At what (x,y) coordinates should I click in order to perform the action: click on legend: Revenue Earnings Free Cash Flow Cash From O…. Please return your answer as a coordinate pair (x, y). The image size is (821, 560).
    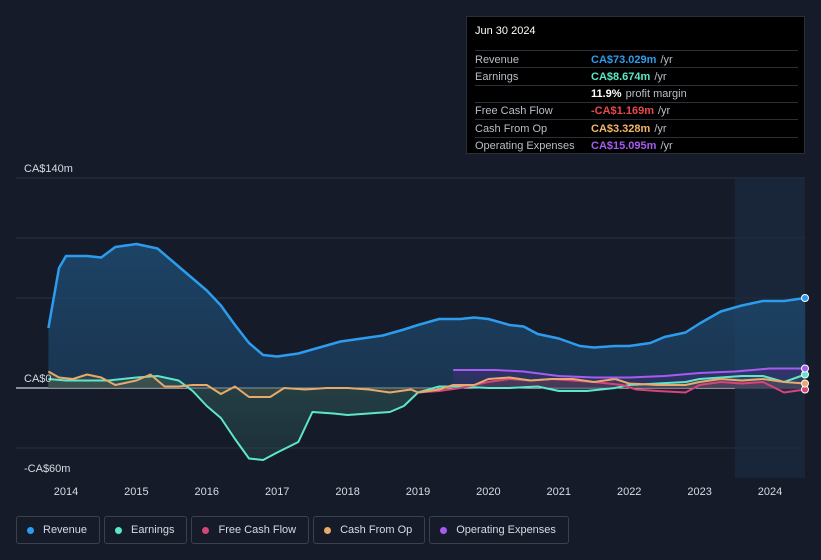
    Looking at the image, I should click on (292, 530).